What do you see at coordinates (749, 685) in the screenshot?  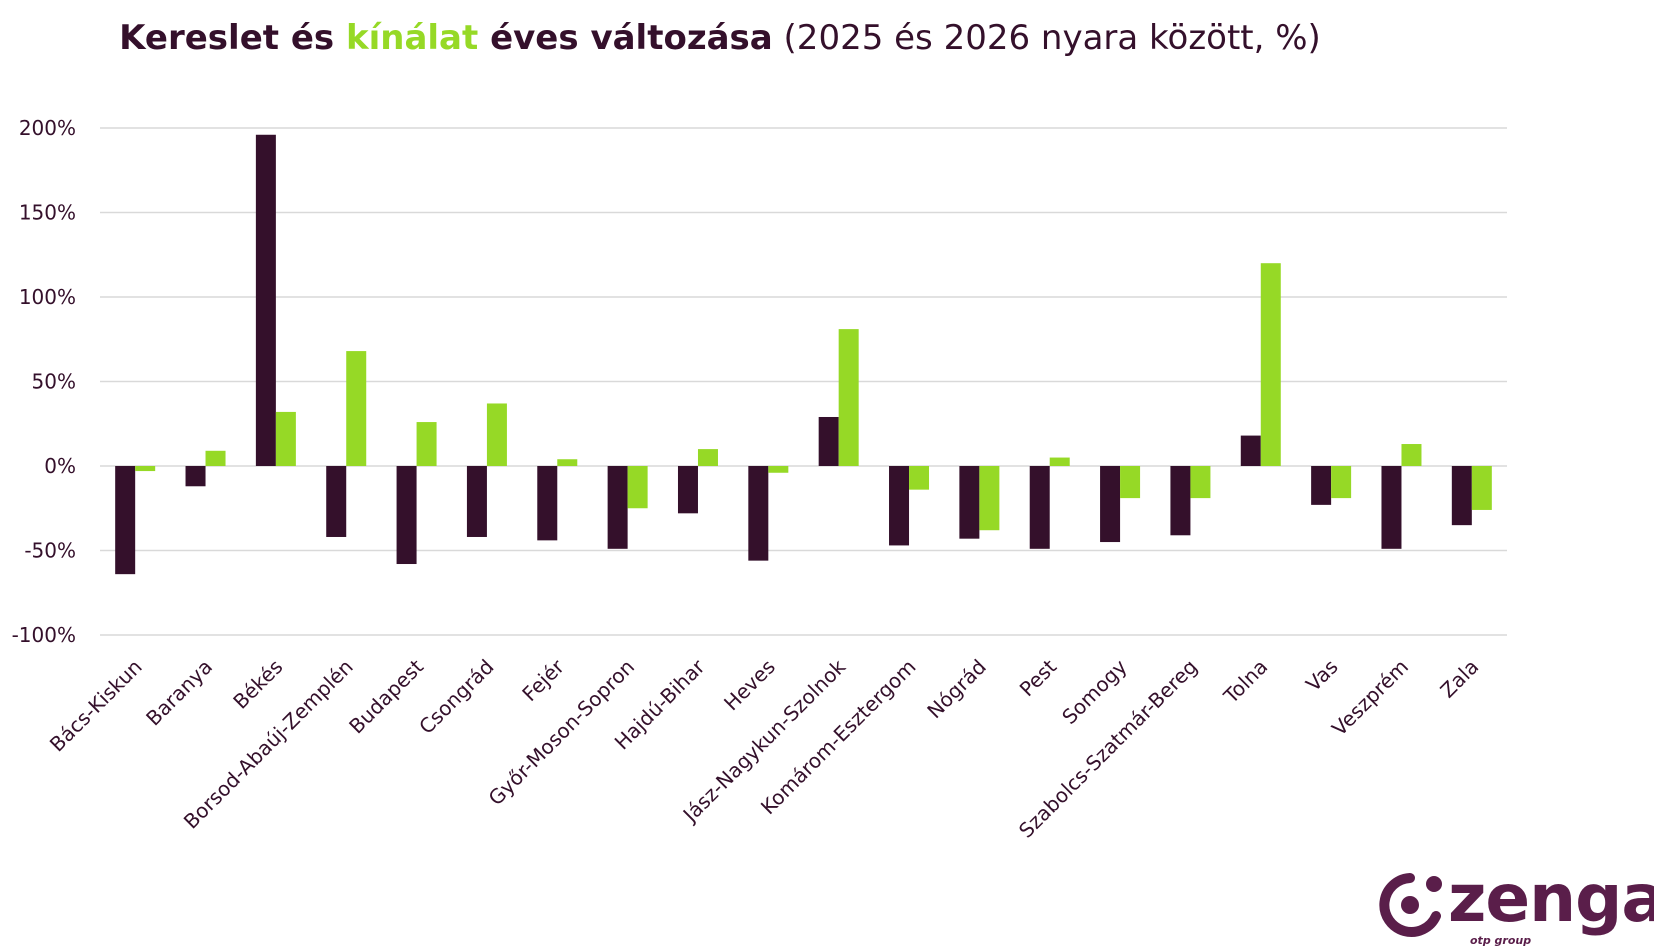 I see `x-tick-label: Heves` at bounding box center [749, 685].